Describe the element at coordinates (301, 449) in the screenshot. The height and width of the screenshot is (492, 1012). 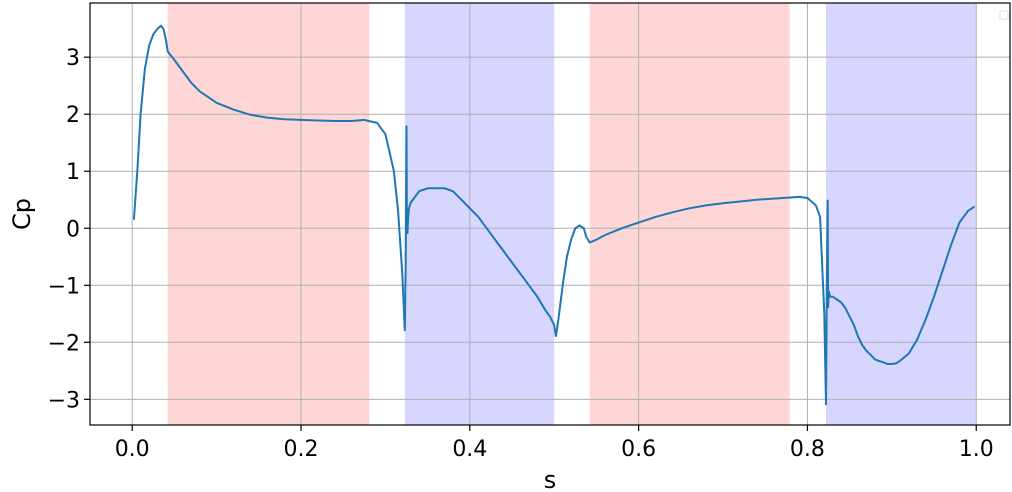
I see `x-tick-label: 0.2` at that location.